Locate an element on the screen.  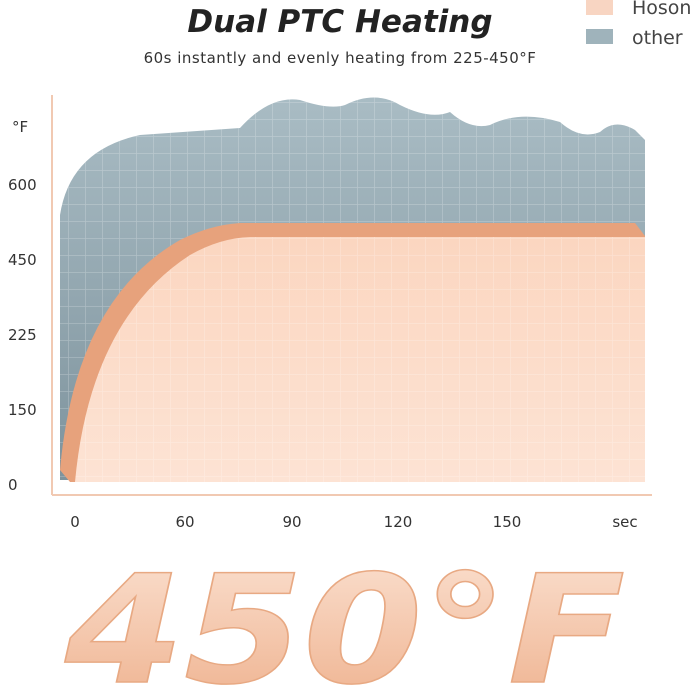
x-tick-label: sec is located at coordinates (624, 522).